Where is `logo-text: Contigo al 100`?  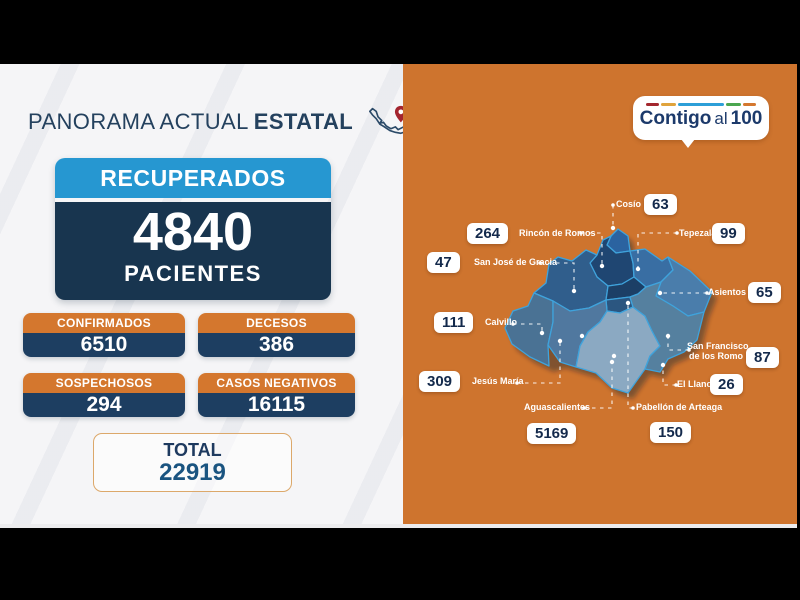
logo-text: Contigo al 100 is located at coordinates (701, 119).